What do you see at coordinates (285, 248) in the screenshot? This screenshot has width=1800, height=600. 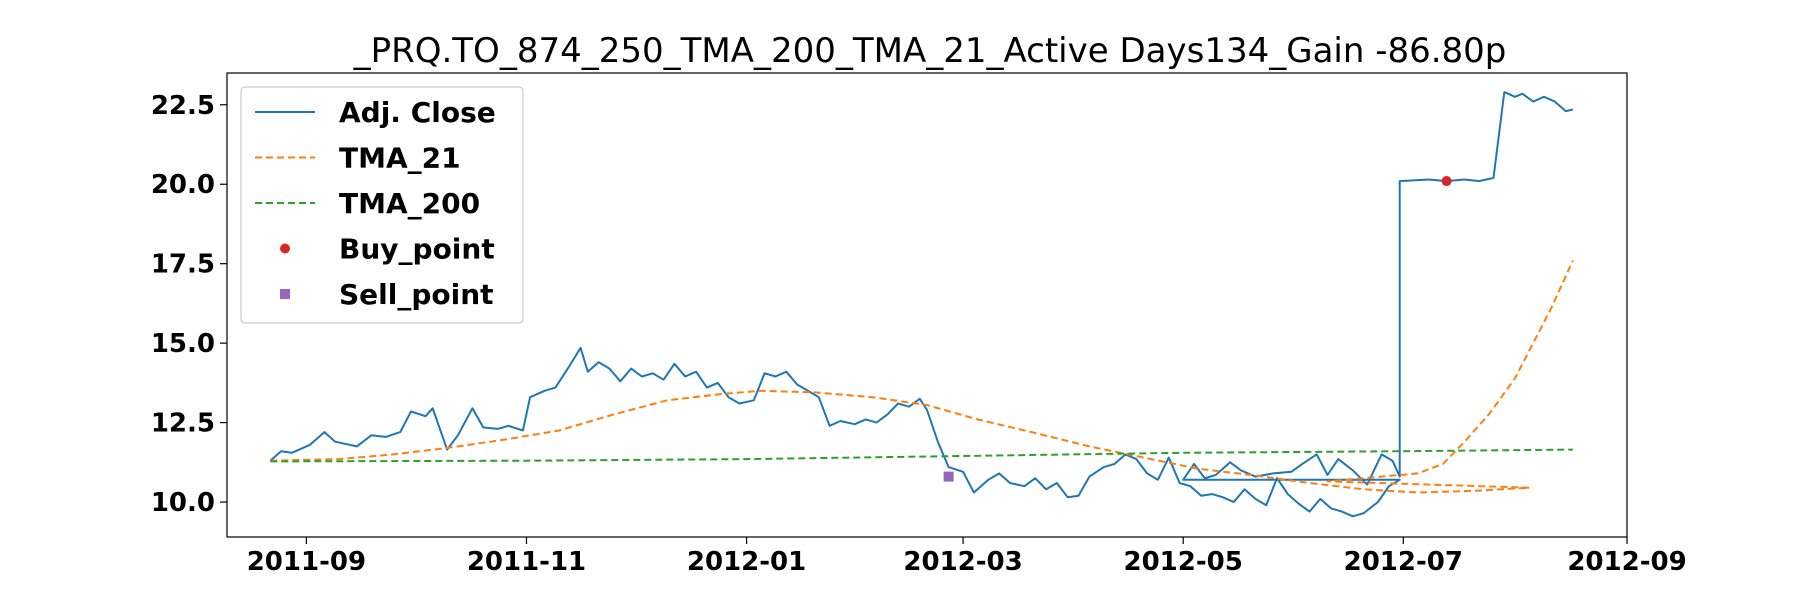 I see `legend-swatch-buy-point` at bounding box center [285, 248].